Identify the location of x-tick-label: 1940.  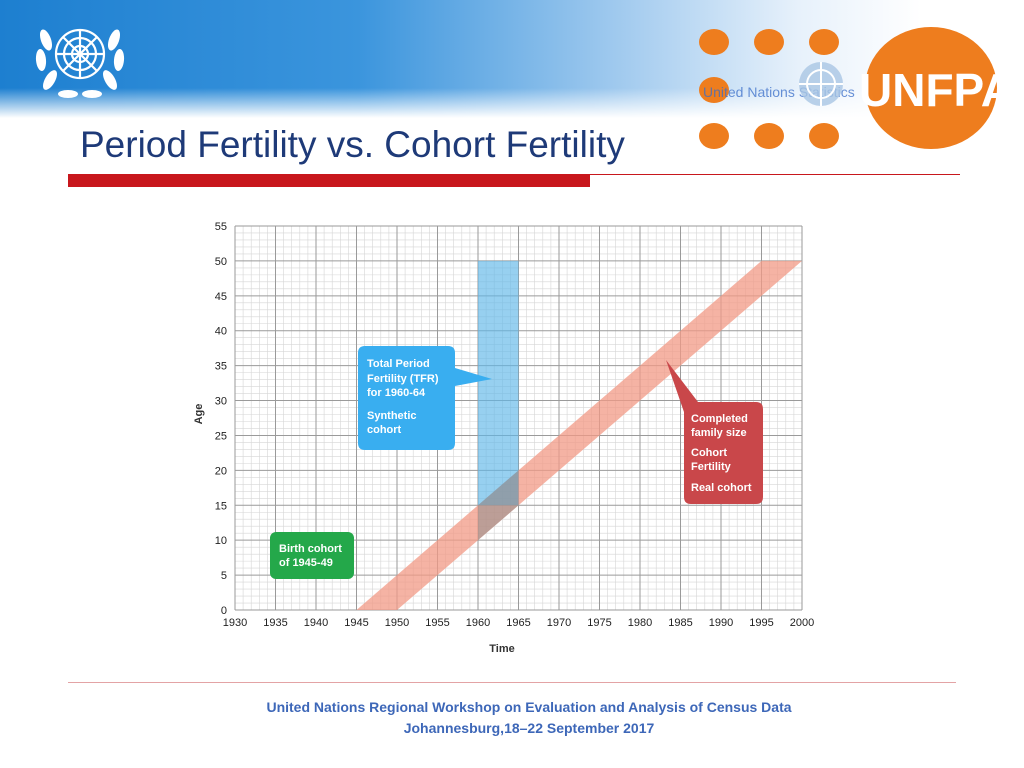
(316, 623).